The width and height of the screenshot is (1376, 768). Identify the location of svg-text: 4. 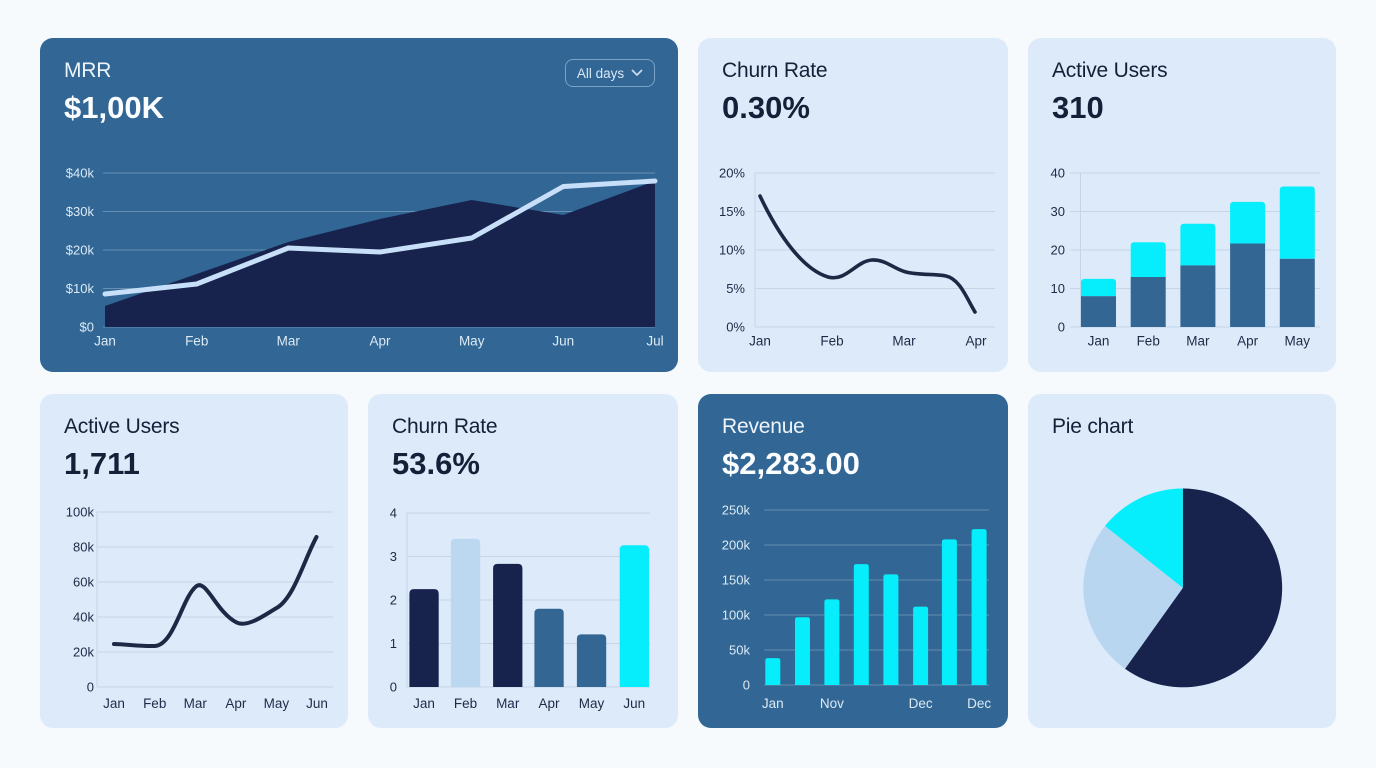
(393, 513).